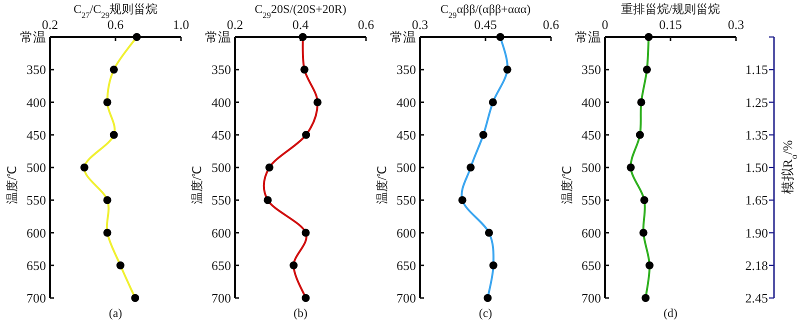 This screenshot has width=800, height=323. Describe the element at coordinates (485, 24) in the screenshot. I see `x-tick-label: 0.45` at that location.